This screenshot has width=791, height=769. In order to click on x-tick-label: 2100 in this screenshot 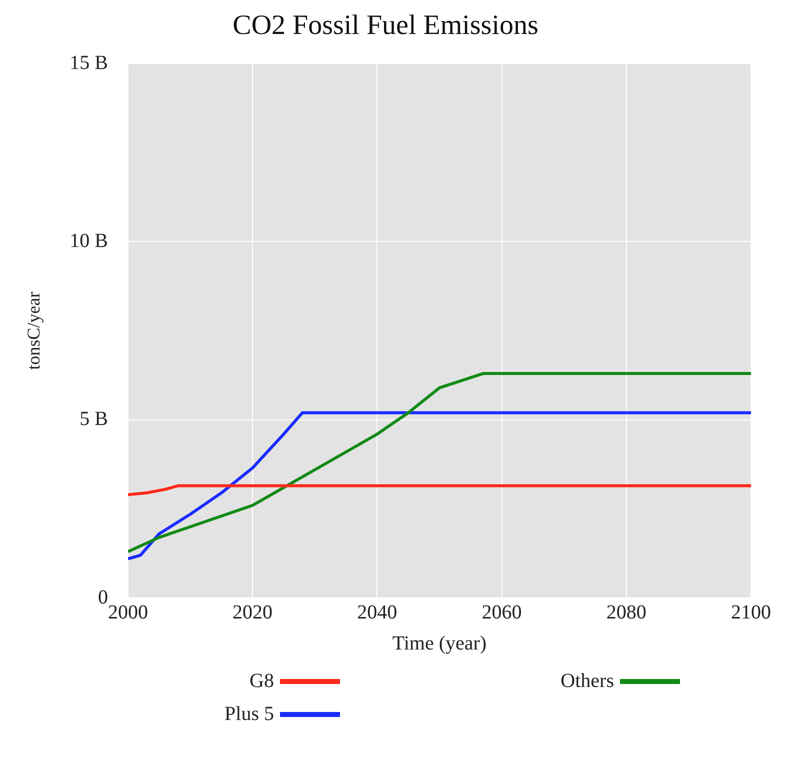, I will do `click(751, 612)`.